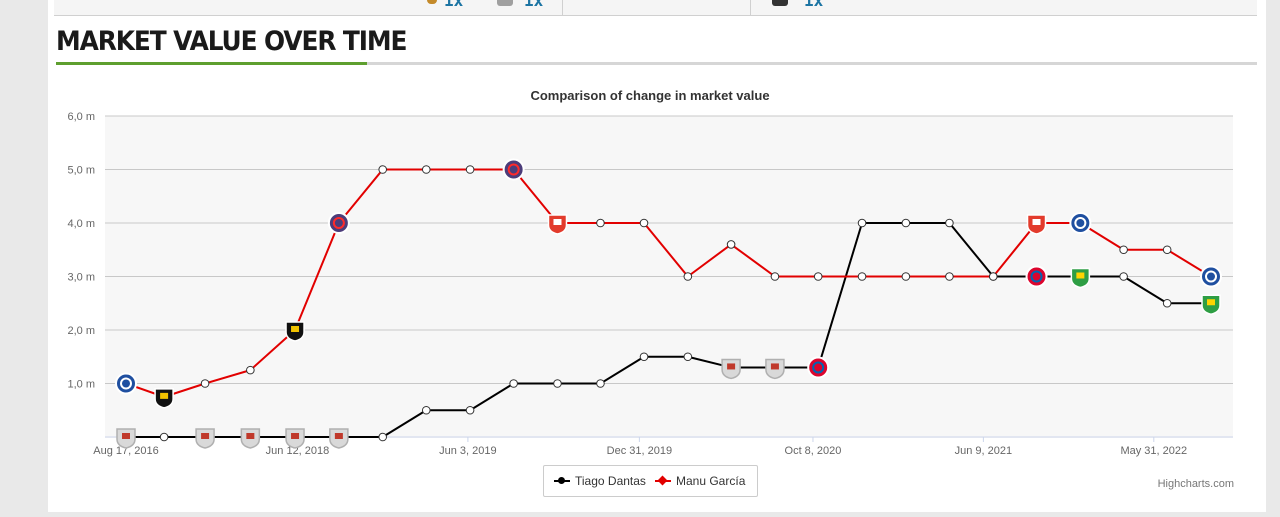 The height and width of the screenshot is (517, 1280). What do you see at coordinates (711, 481) in the screenshot?
I see `legend-label: Manu García` at bounding box center [711, 481].